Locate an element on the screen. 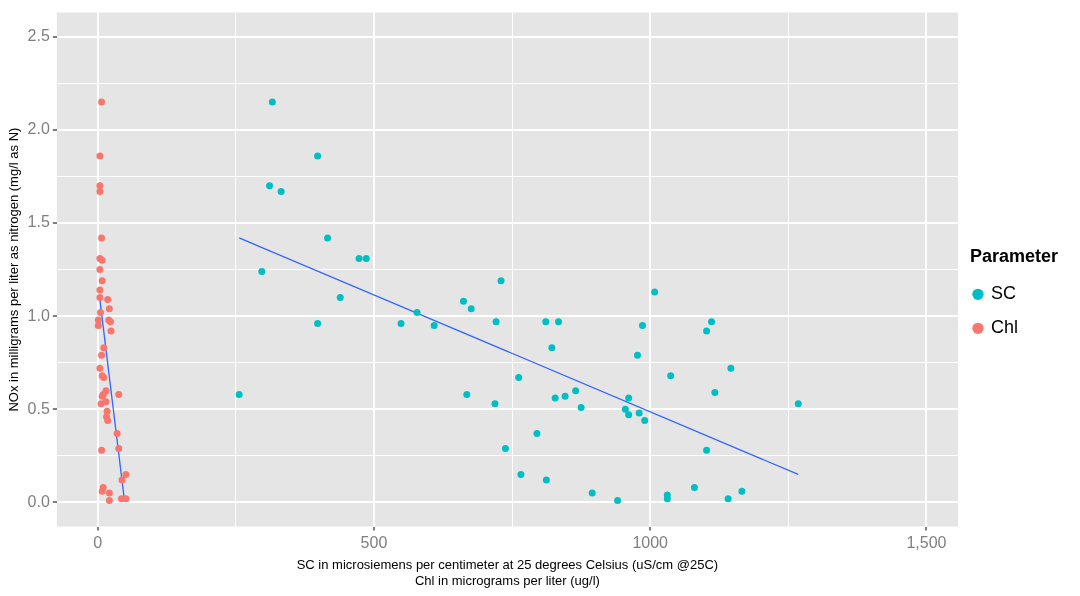 This screenshot has width=1080, height=596. x-tick-label: 0 is located at coordinates (98, 542).